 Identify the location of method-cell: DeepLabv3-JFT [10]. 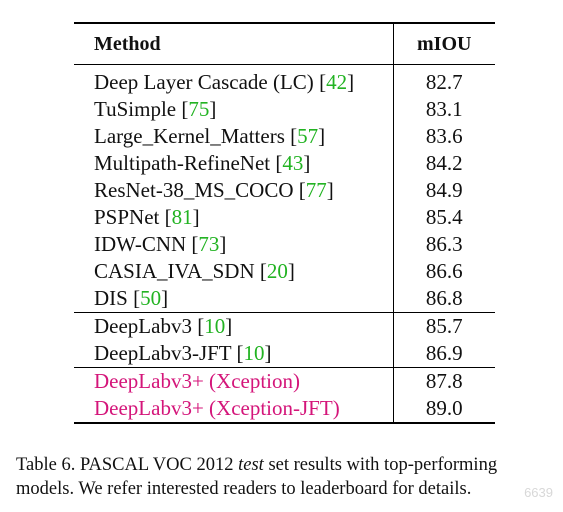
(183, 353).